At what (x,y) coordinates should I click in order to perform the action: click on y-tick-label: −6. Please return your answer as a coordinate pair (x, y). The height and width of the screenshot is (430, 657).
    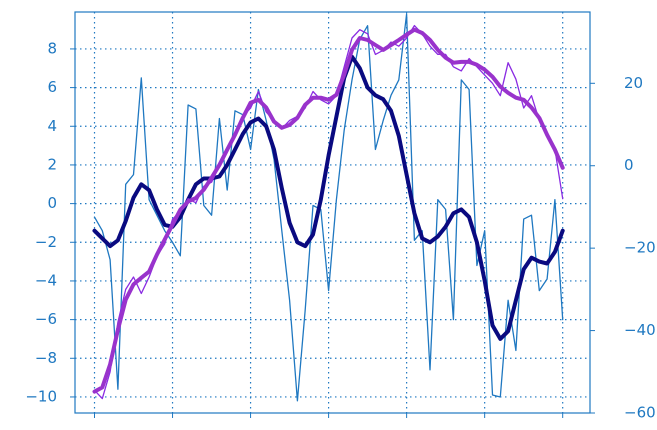
    Looking at the image, I should click on (46, 319).